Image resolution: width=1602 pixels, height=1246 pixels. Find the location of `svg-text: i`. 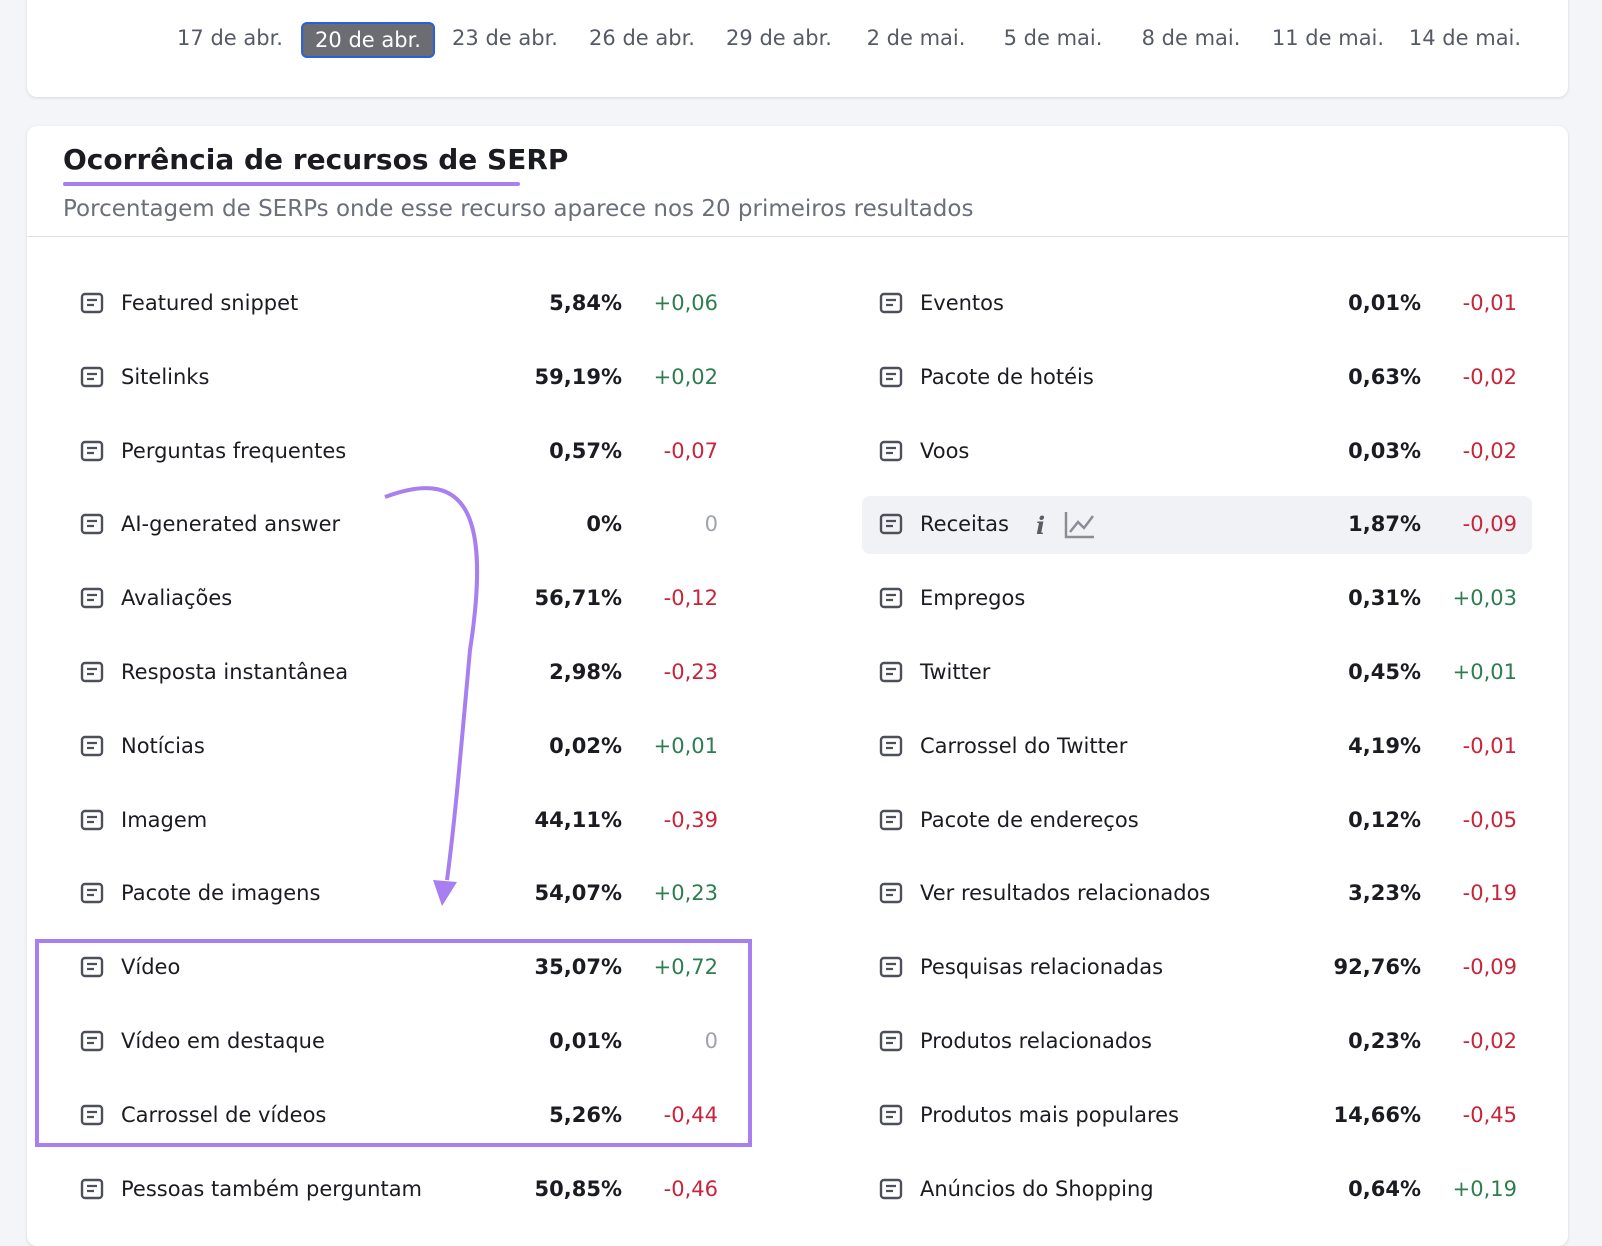

svg-text: i is located at coordinates (1040, 525).